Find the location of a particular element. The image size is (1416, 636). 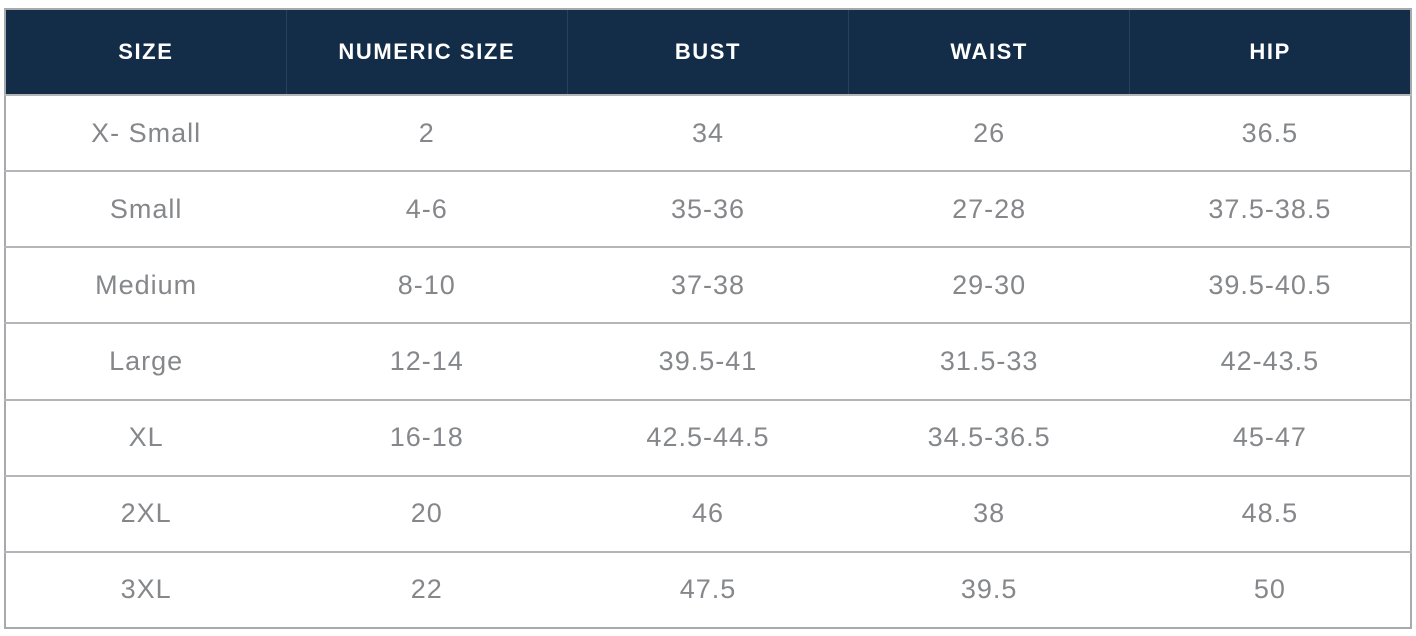

table-row: XL 16-18 42.5-44.5 34.5-36.5 45-47 is located at coordinates (708, 437).